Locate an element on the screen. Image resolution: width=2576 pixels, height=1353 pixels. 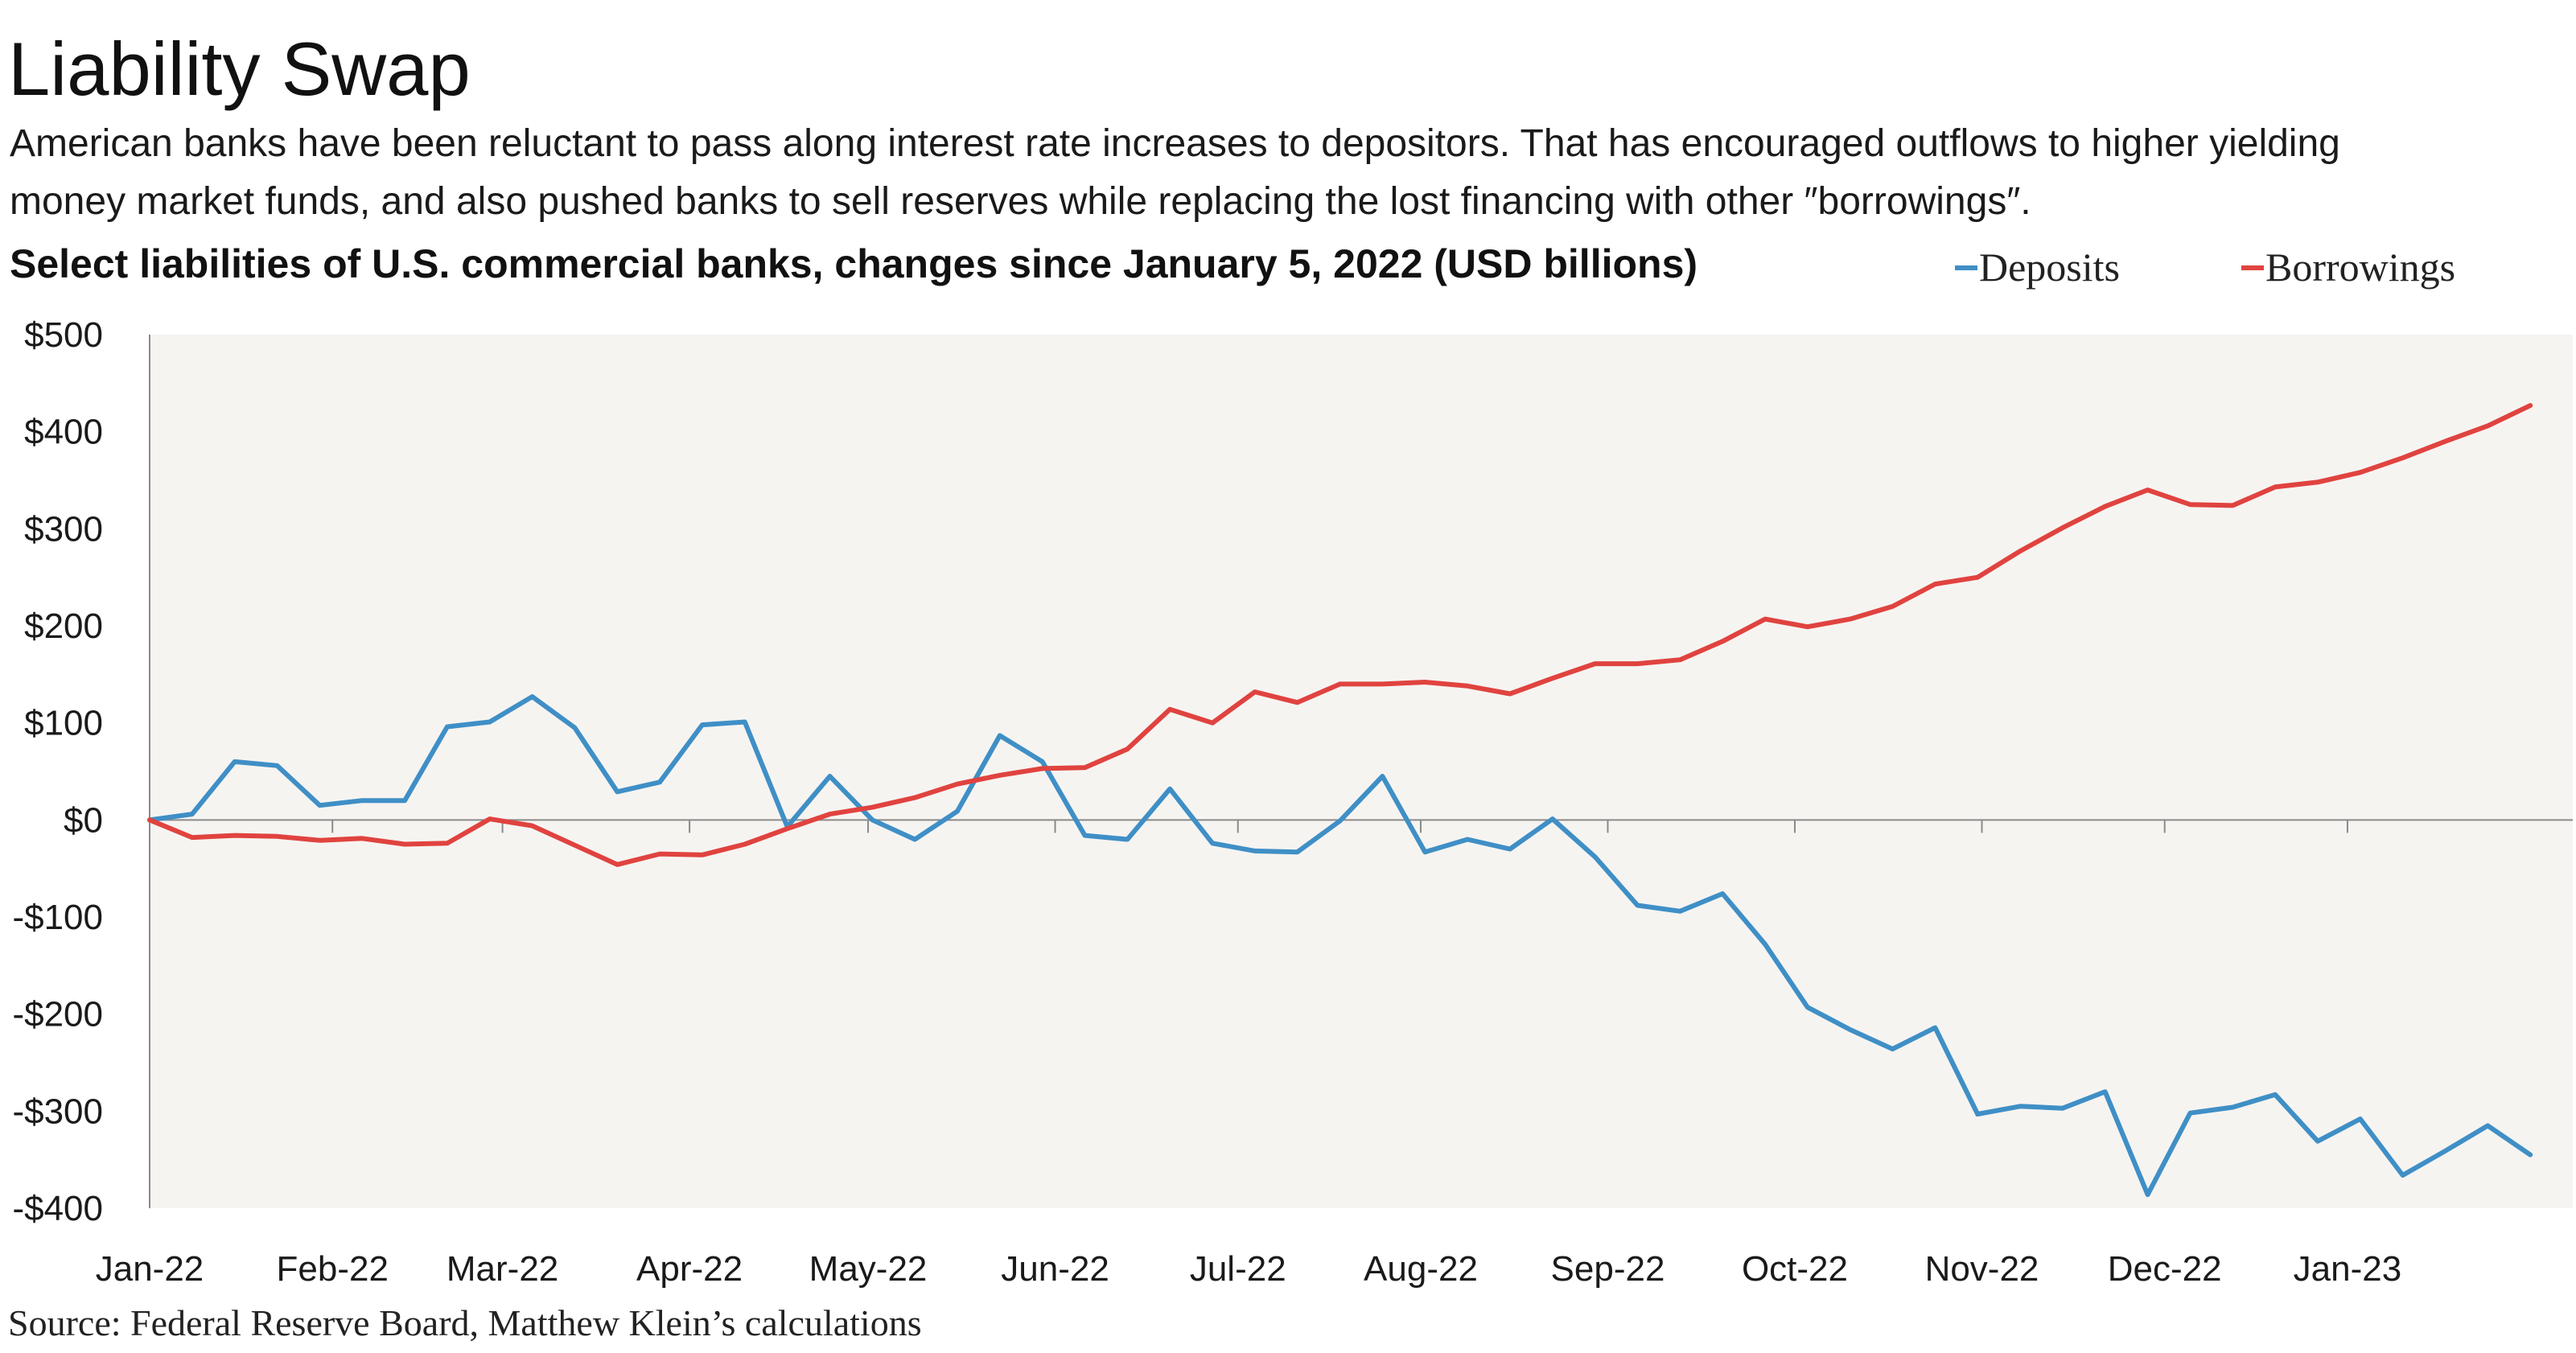
y-tick-label: $200 is located at coordinates (63, 626).